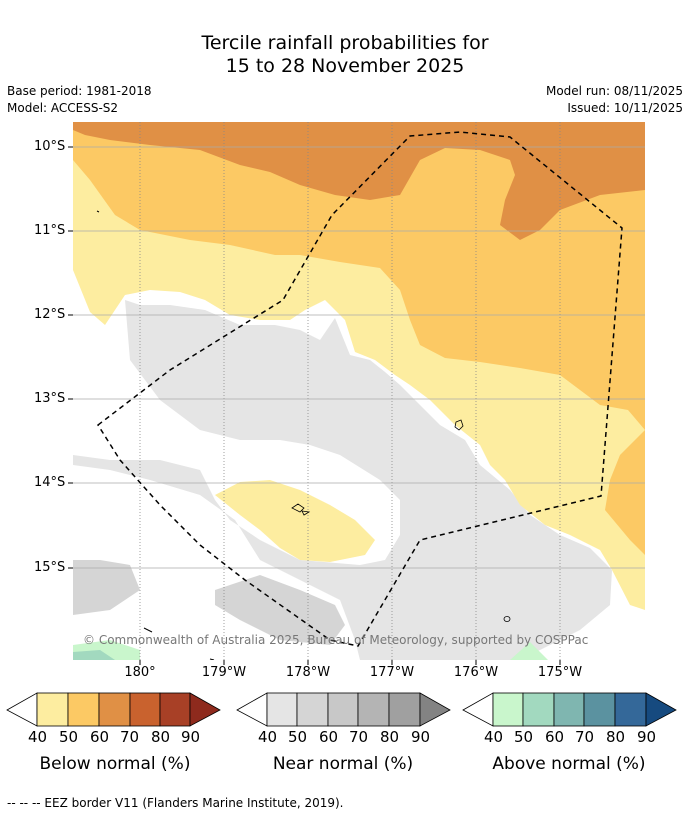 The image size is (690, 816). Describe the element at coordinates (268, 737) in the screenshot. I see `cb-near-tick-40: 40` at that location.